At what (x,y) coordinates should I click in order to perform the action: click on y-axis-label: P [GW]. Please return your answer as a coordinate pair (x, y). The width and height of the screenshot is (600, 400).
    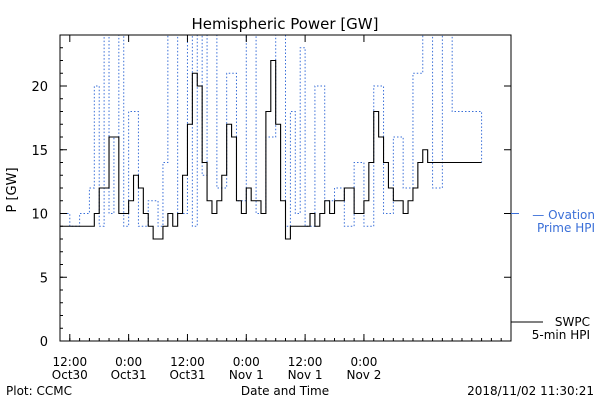
    Looking at the image, I should click on (12, 189).